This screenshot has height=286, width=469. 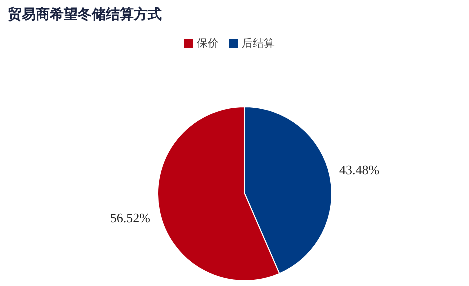 I want to click on legend-label: 保价, so click(x=208, y=43).